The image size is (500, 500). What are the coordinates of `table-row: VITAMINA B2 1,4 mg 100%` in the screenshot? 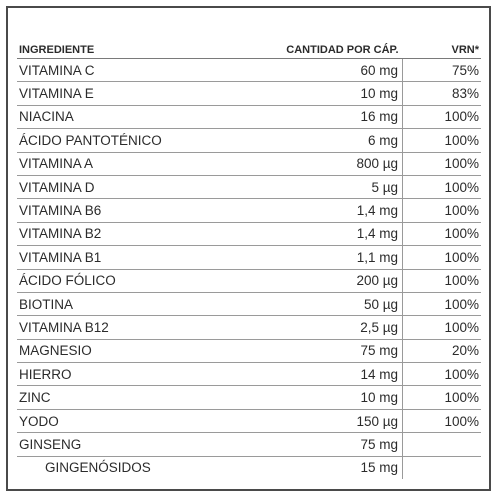 It's located at (249, 234).